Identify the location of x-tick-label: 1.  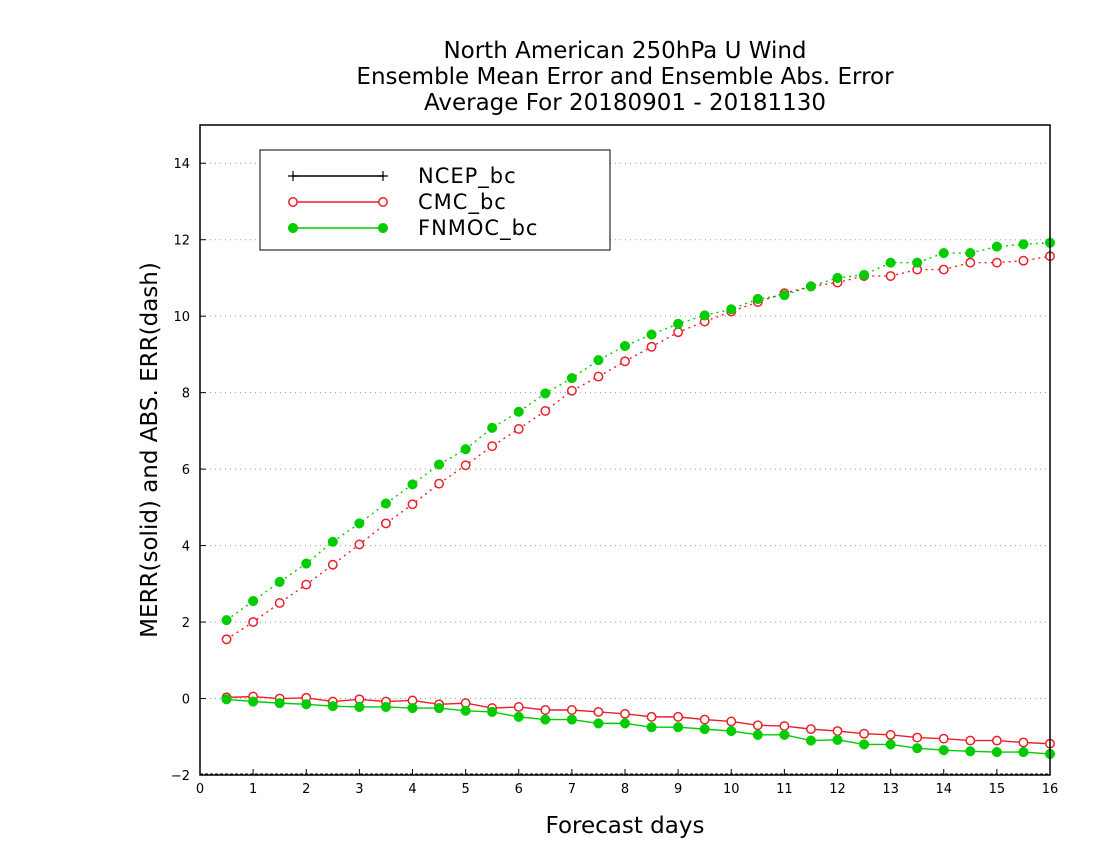
(253, 789).